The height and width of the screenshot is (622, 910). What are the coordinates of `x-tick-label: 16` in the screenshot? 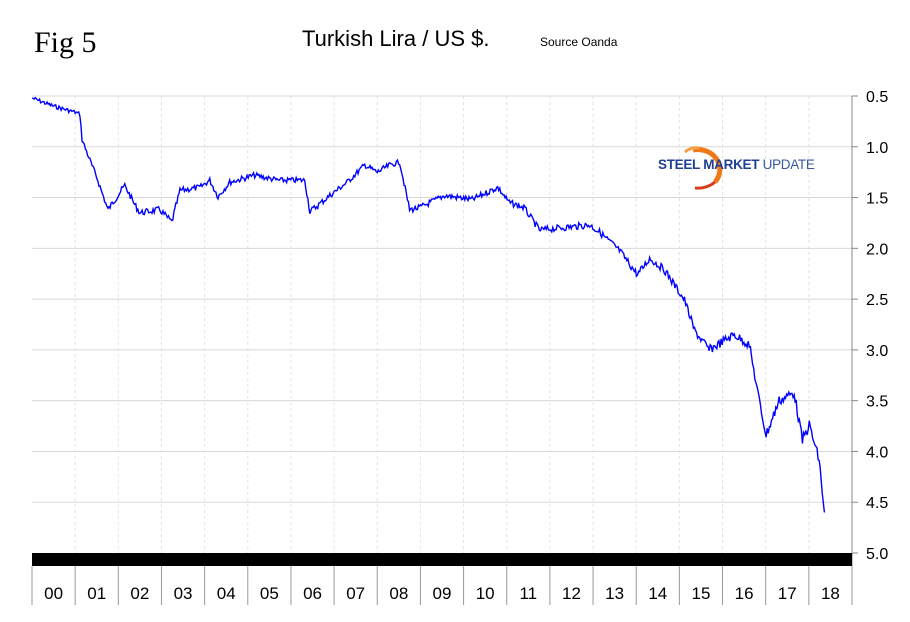 It's located at (744, 593).